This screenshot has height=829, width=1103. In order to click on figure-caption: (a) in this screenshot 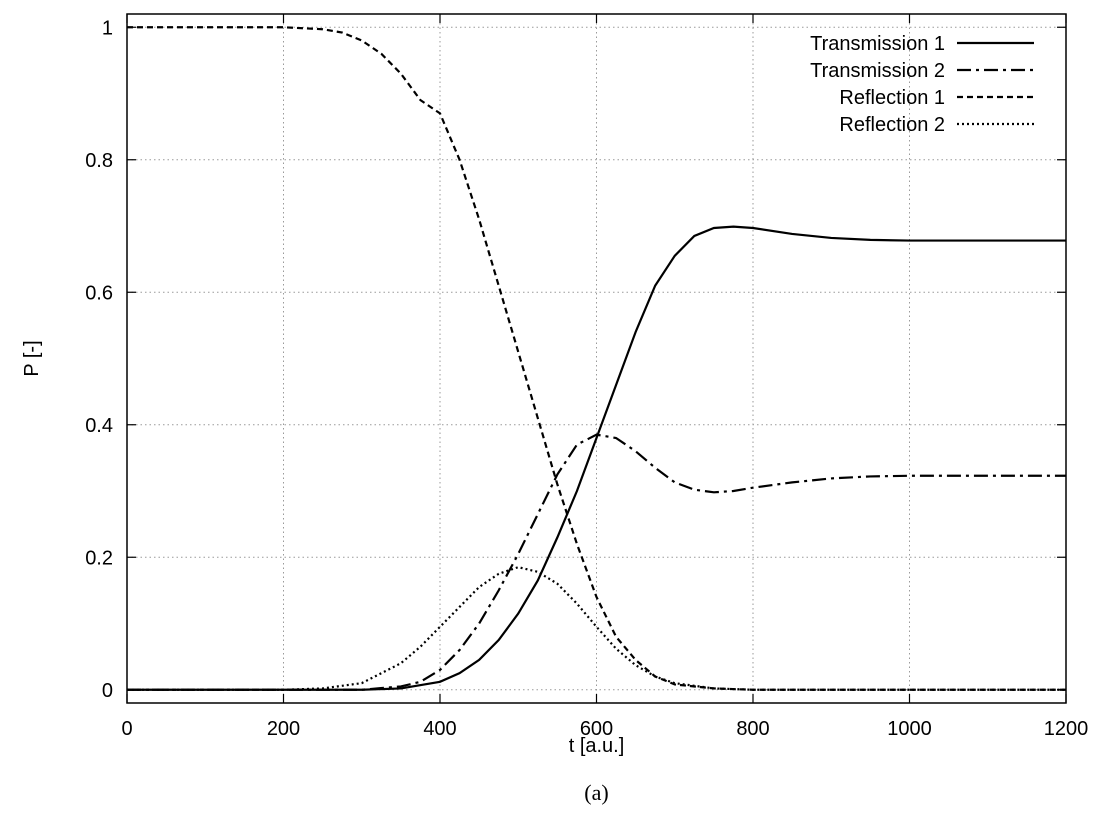, I will do `click(596, 792)`.